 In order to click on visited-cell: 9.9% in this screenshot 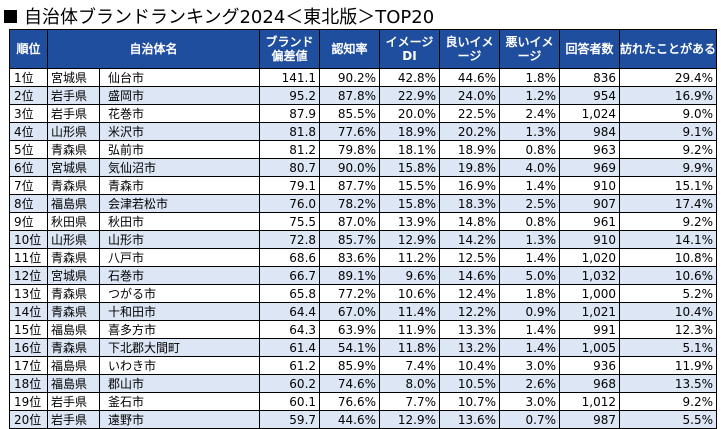, I will do `click(668, 167)`.